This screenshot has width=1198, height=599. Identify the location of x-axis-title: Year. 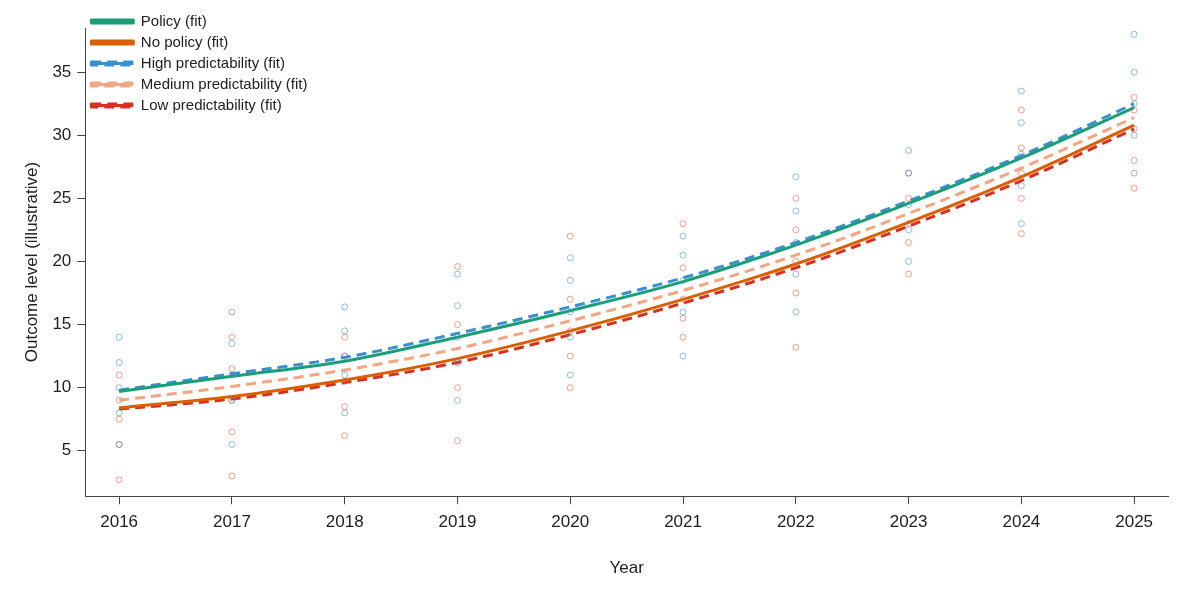
(627, 568).